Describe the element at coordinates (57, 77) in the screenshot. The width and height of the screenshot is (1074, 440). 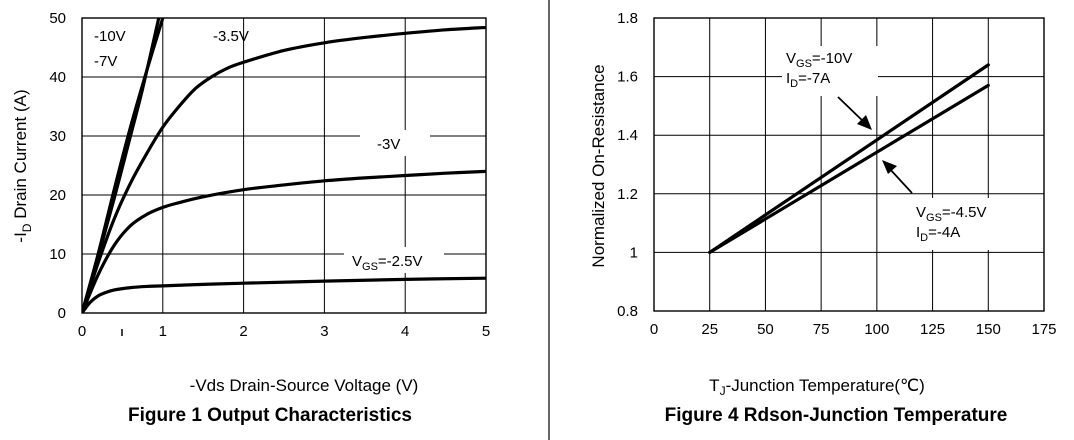
I see `chart1-y-tick-4: 40` at that location.